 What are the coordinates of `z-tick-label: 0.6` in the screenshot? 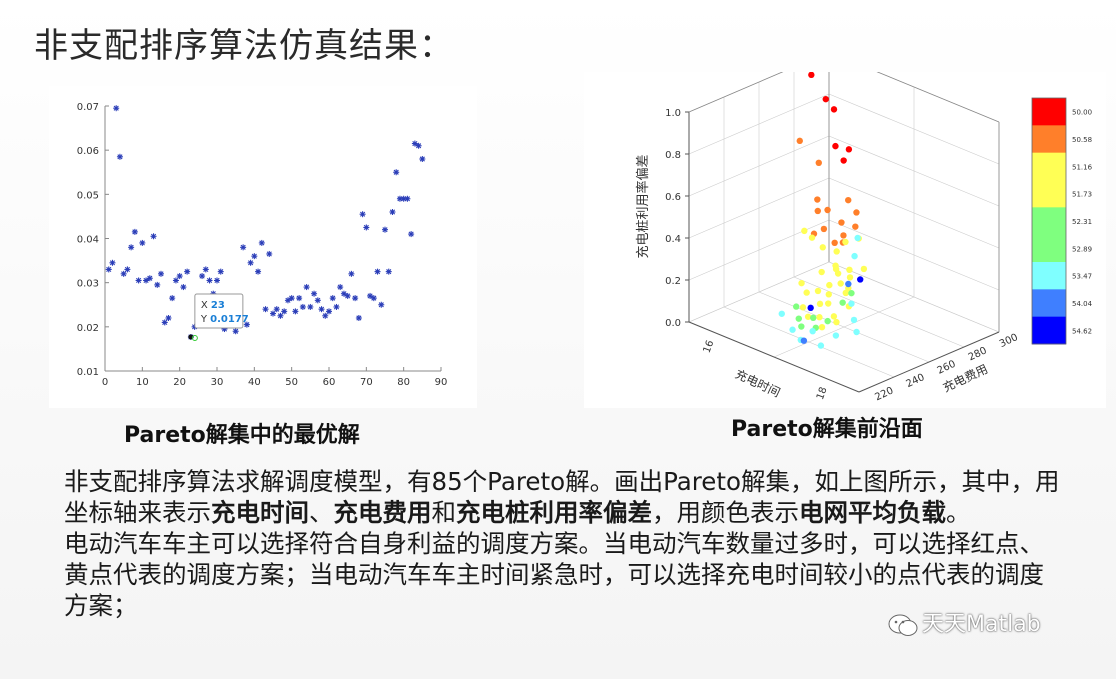 It's located at (673, 197).